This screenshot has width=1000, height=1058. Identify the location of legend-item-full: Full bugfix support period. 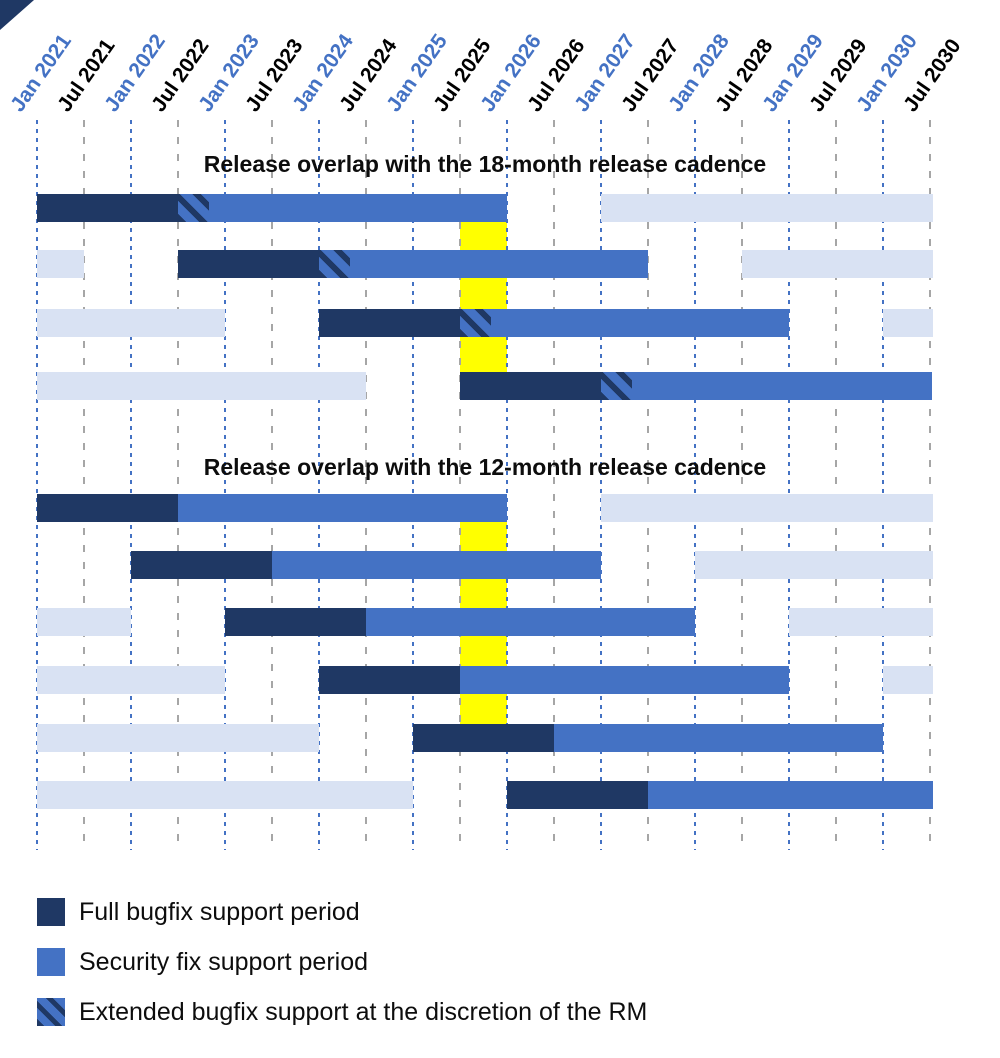
(198, 912).